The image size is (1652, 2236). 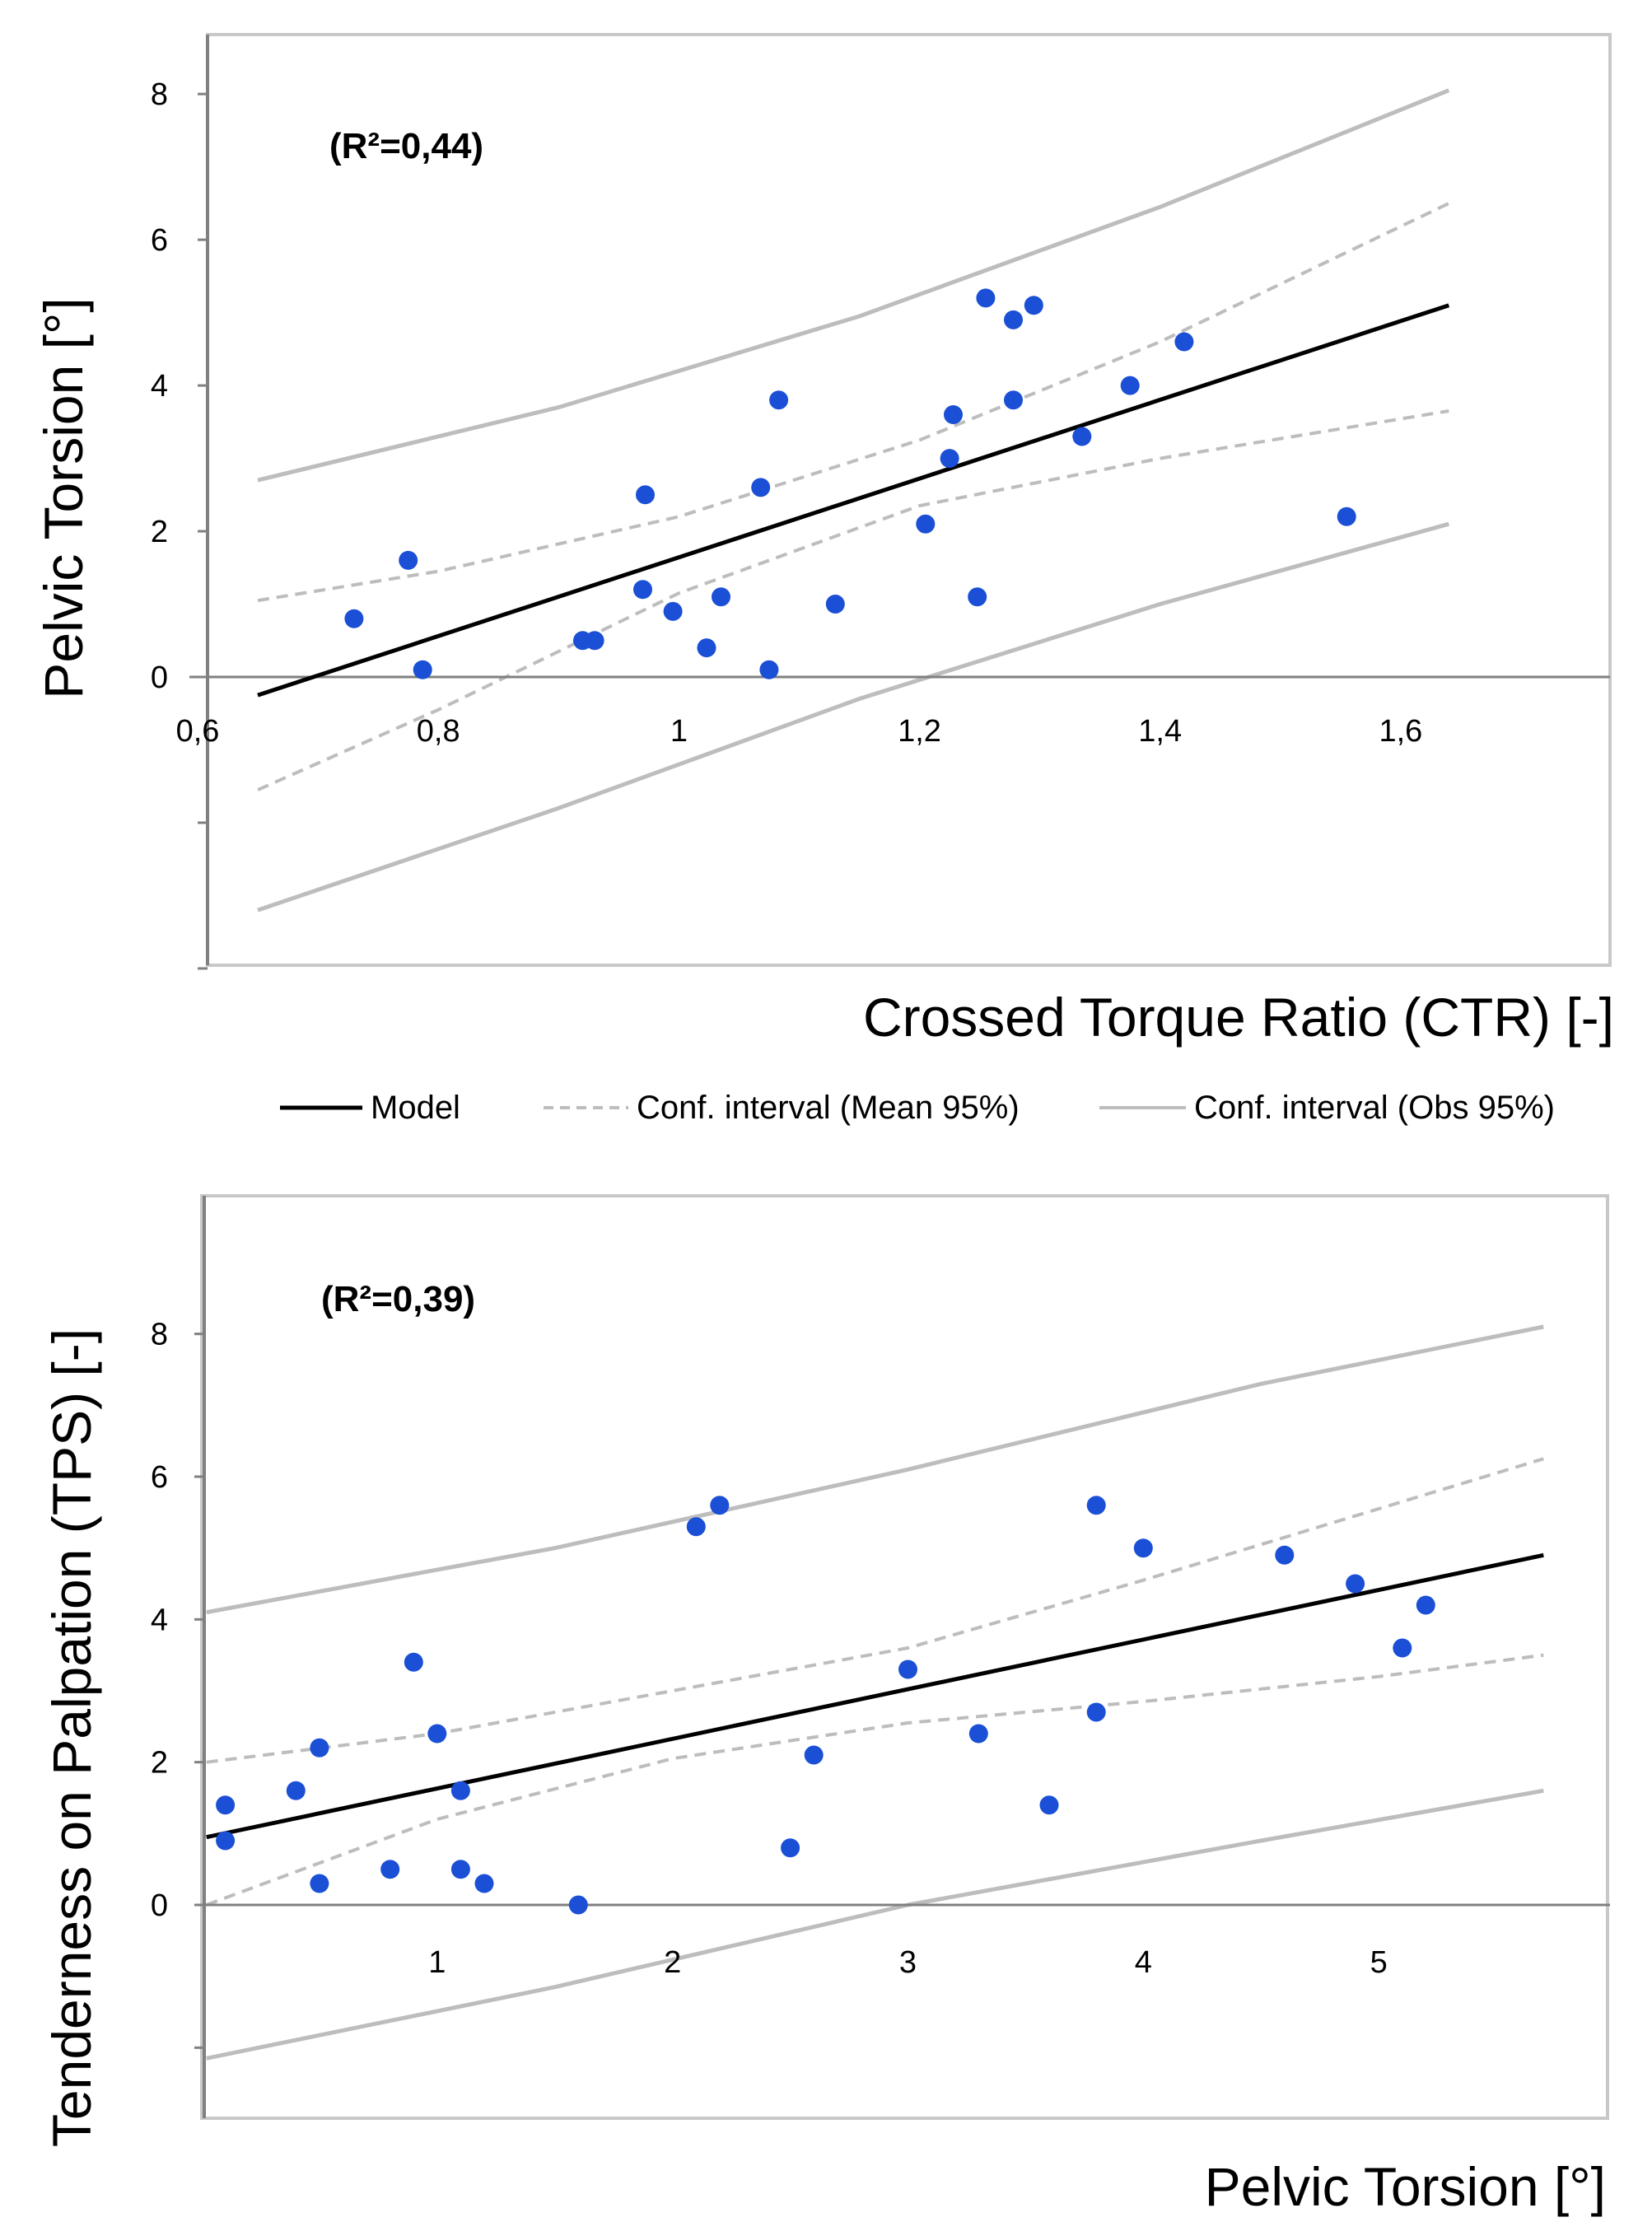 I want to click on x-tick-labels: 0,6 0,8 1 1,2 1,4 1,6, so click(x=799, y=731).